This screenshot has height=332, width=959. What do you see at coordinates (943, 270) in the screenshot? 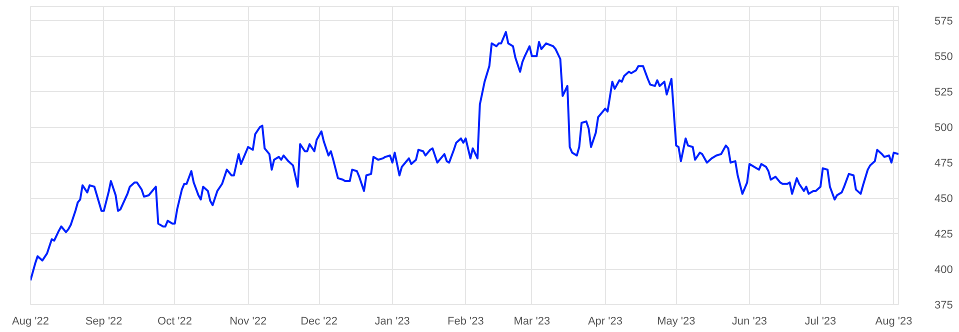
I see `y-tick-label: 400` at bounding box center [943, 270].